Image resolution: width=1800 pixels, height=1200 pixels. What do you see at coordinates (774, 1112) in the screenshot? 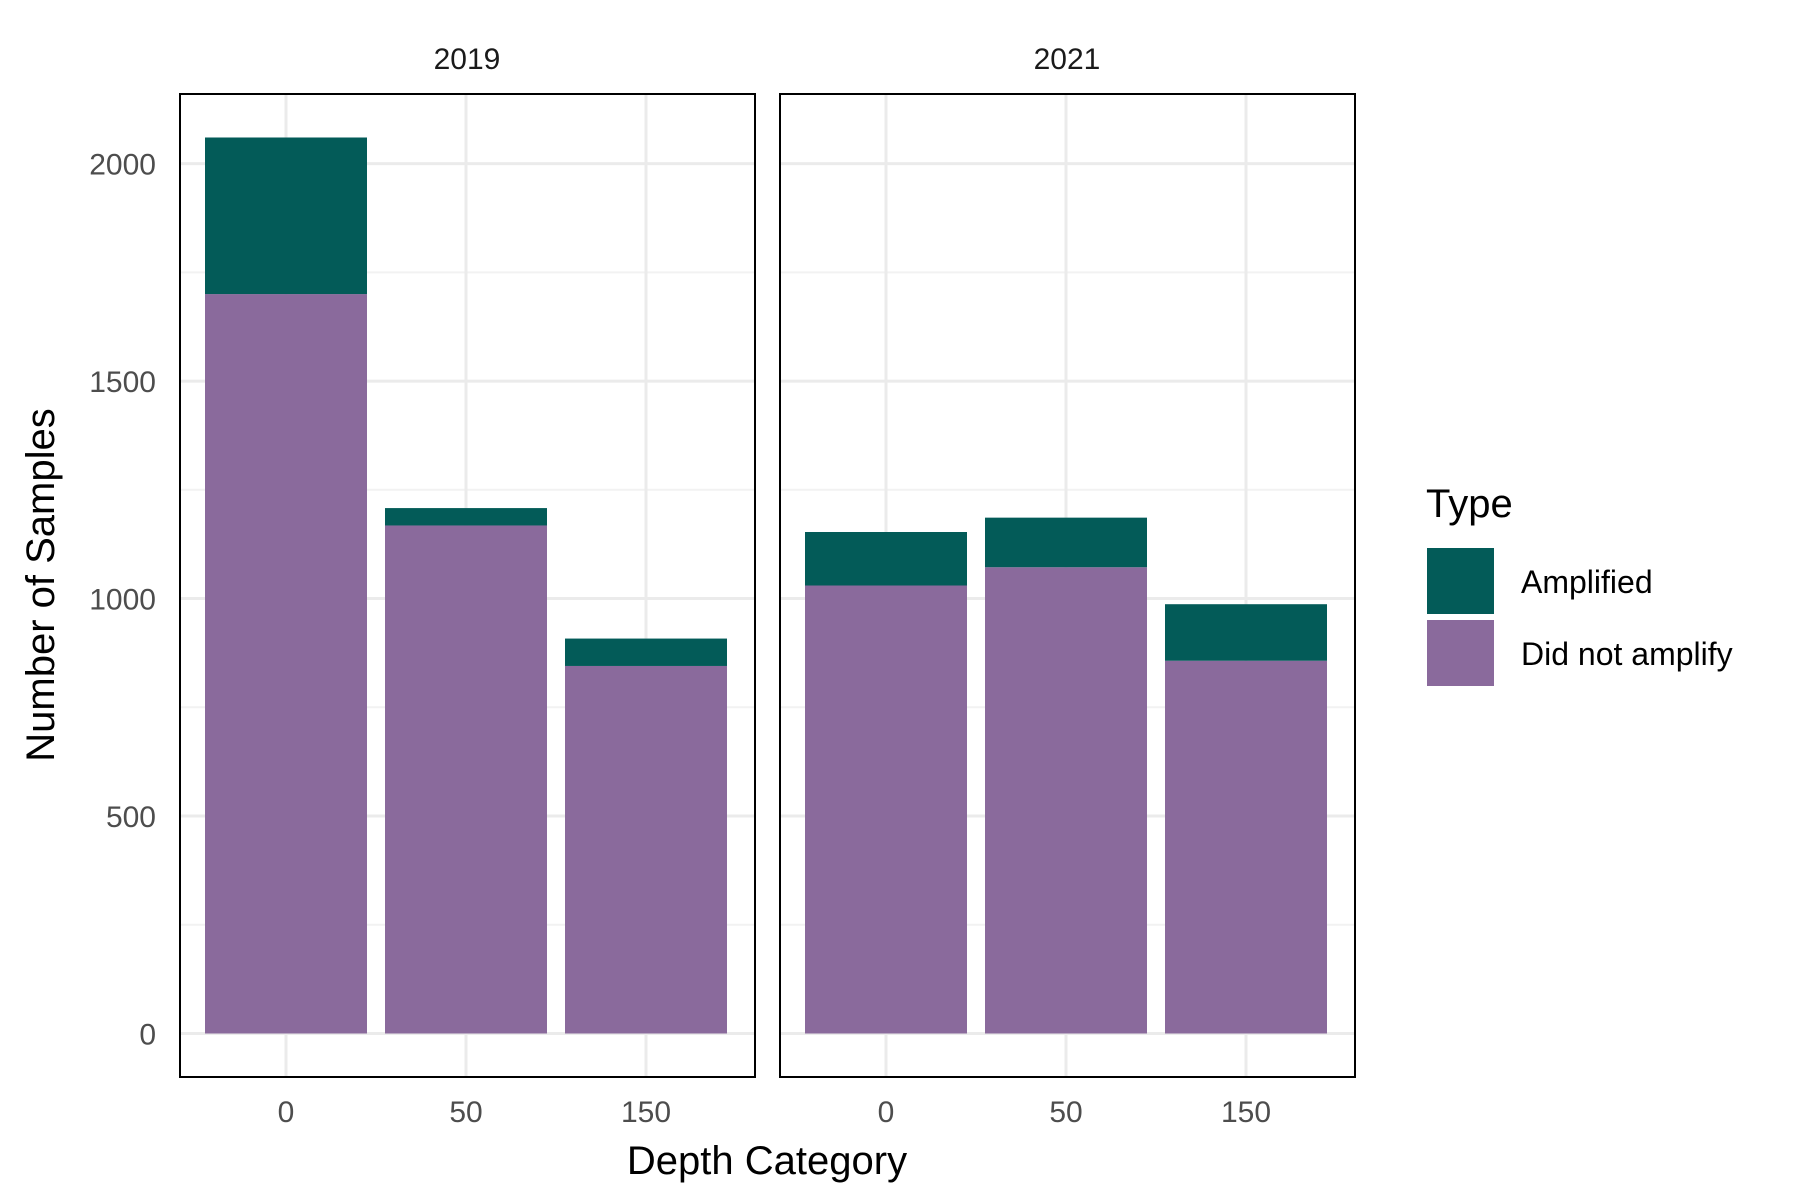
I see `x-axis-ticks: 0 50 150 0 50 150` at bounding box center [774, 1112].